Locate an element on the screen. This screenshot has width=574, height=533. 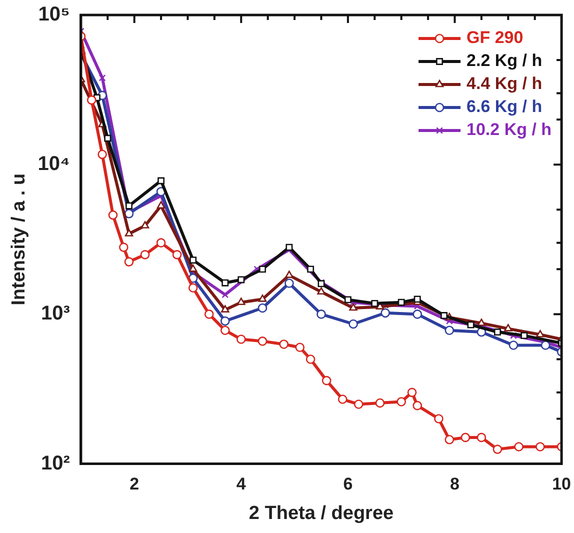
legend-label: 10.2 Kg / h is located at coordinates (509, 130).